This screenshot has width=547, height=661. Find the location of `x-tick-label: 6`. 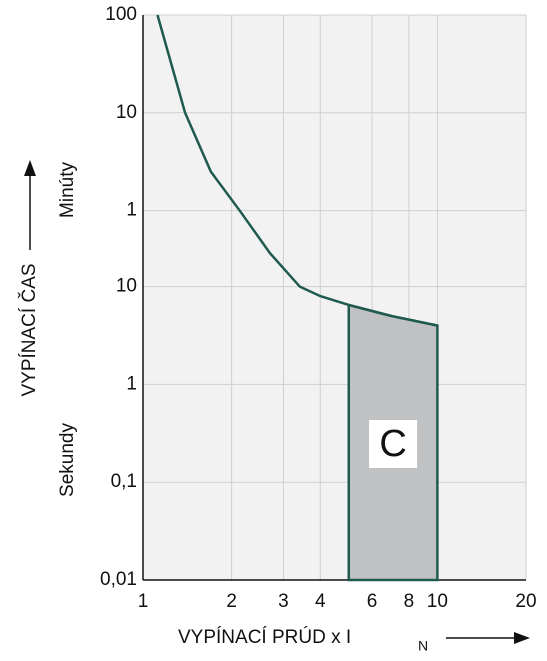

x-tick-label: 6 is located at coordinates (372, 601).